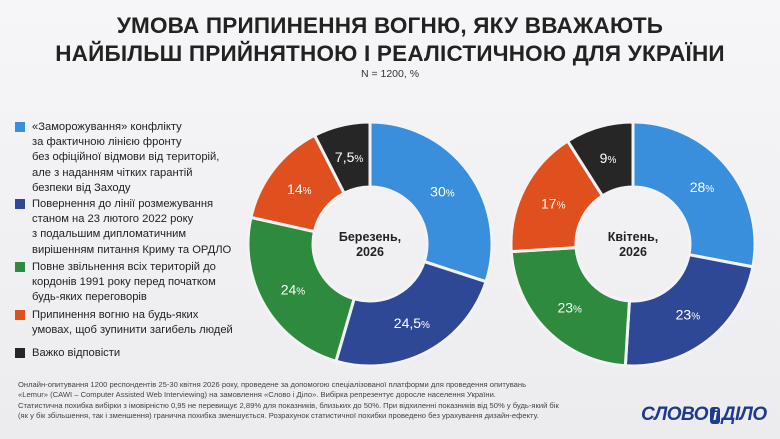 This screenshot has width=780, height=439. I want to click on slice-value-label: 24,5%, so click(412, 323).